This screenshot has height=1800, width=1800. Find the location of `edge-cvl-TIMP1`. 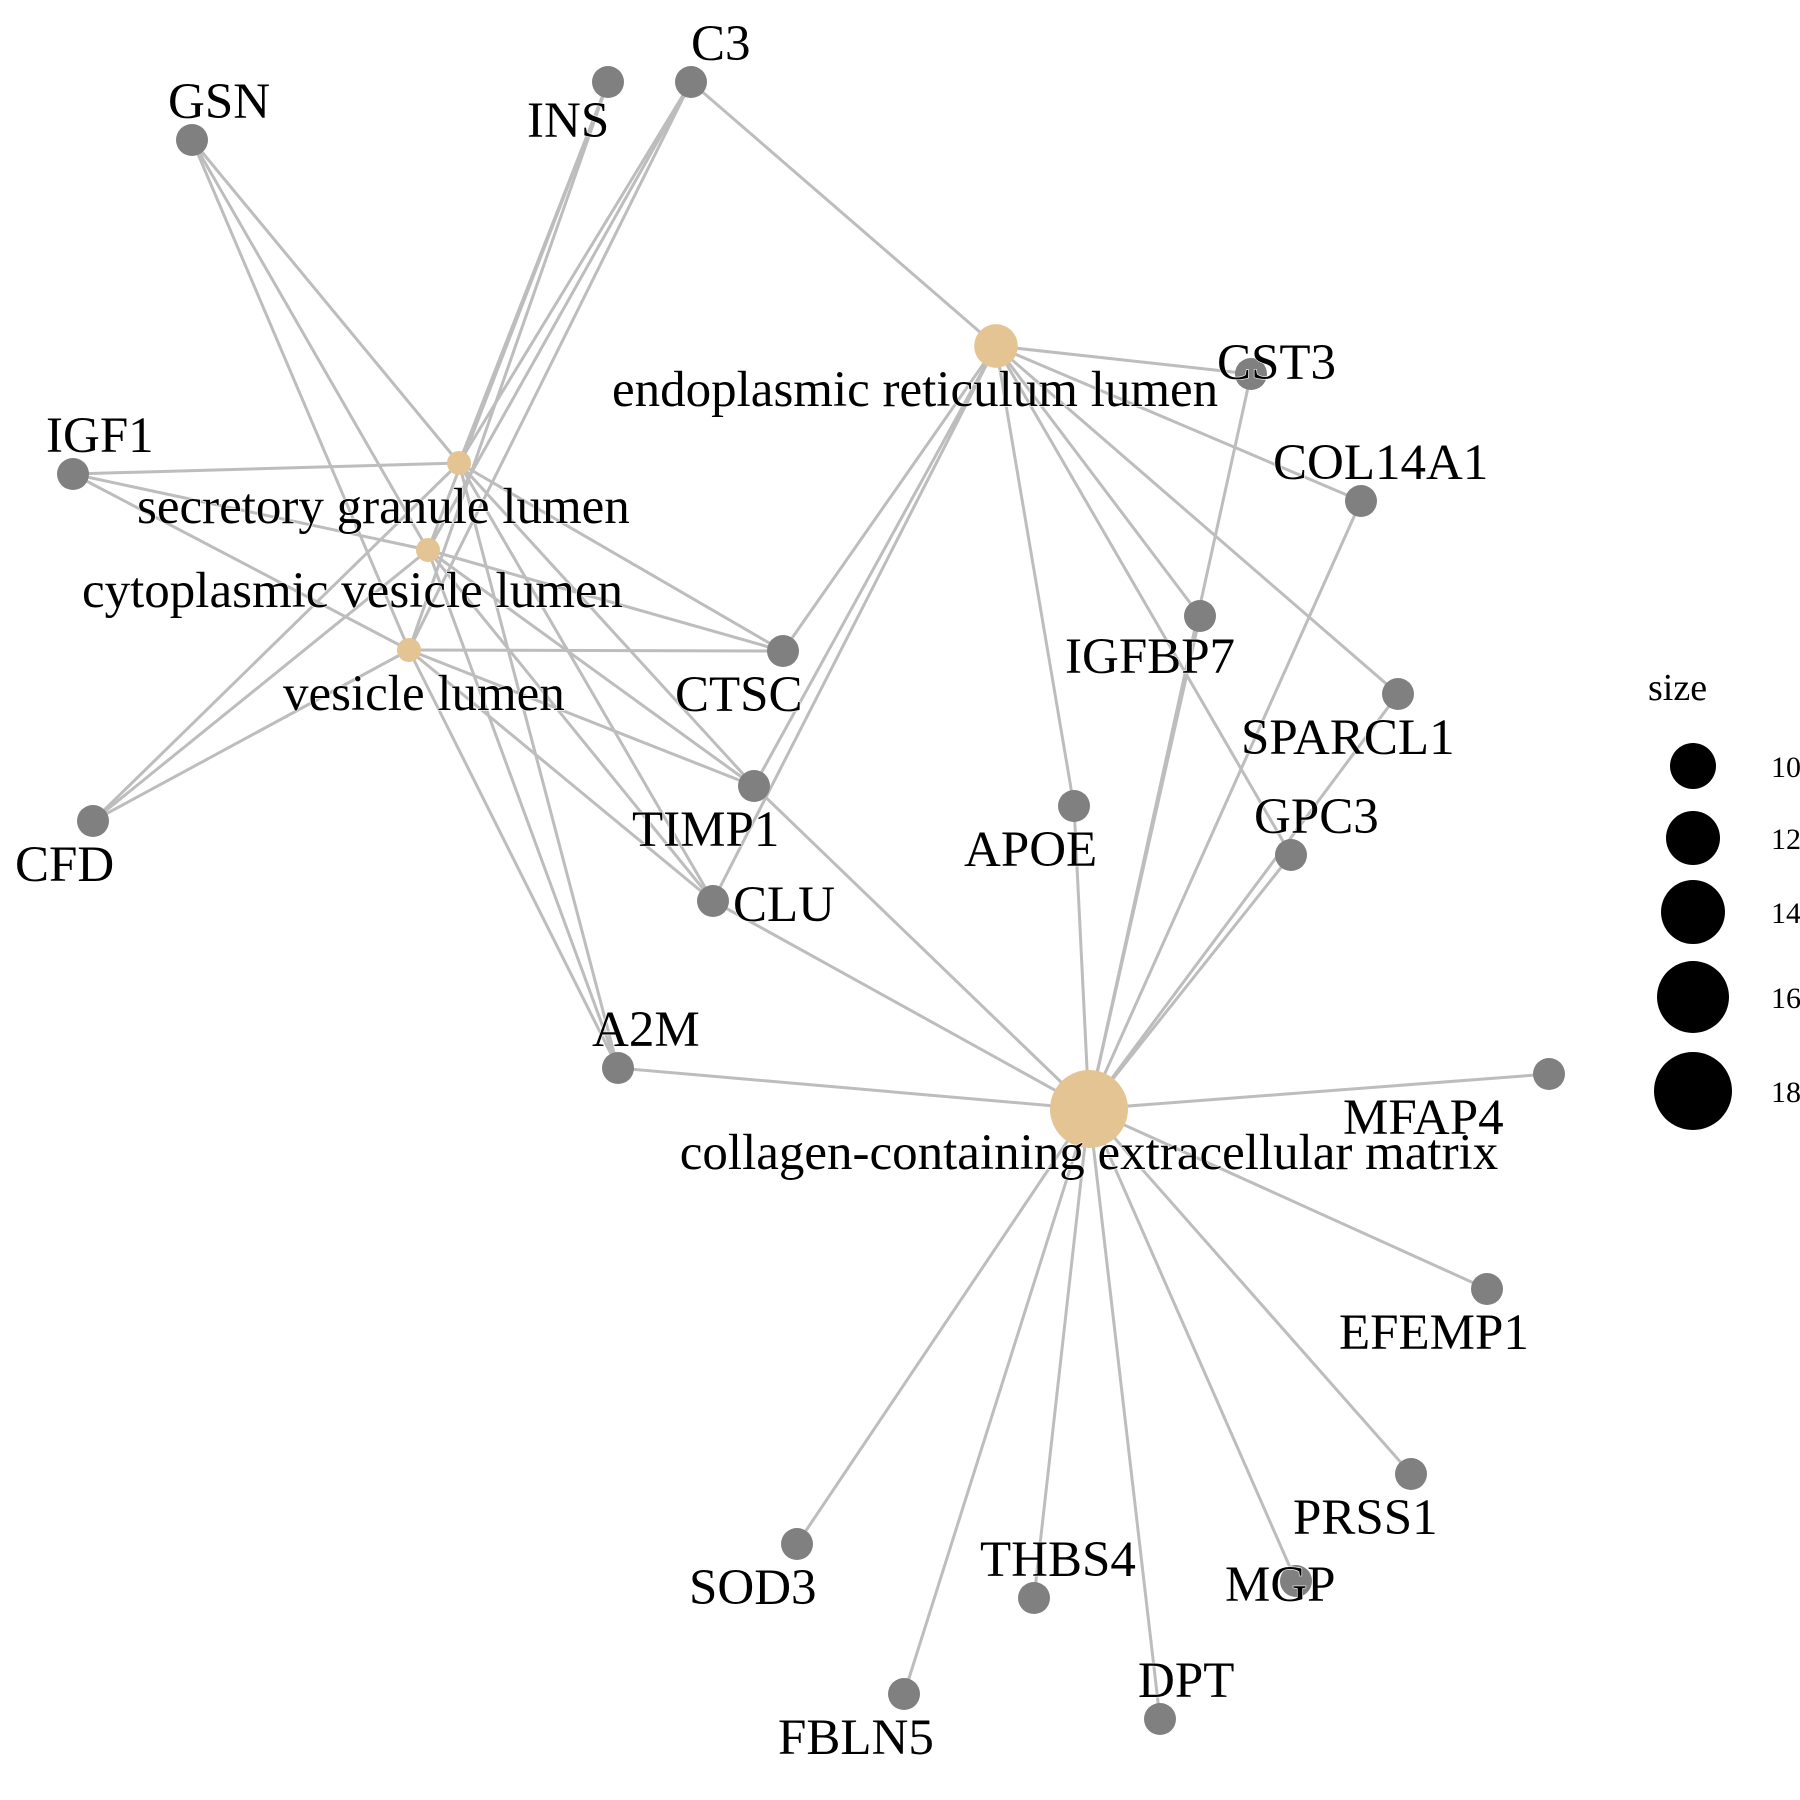

edge-cvl-TIMP1 is located at coordinates (591, 668).